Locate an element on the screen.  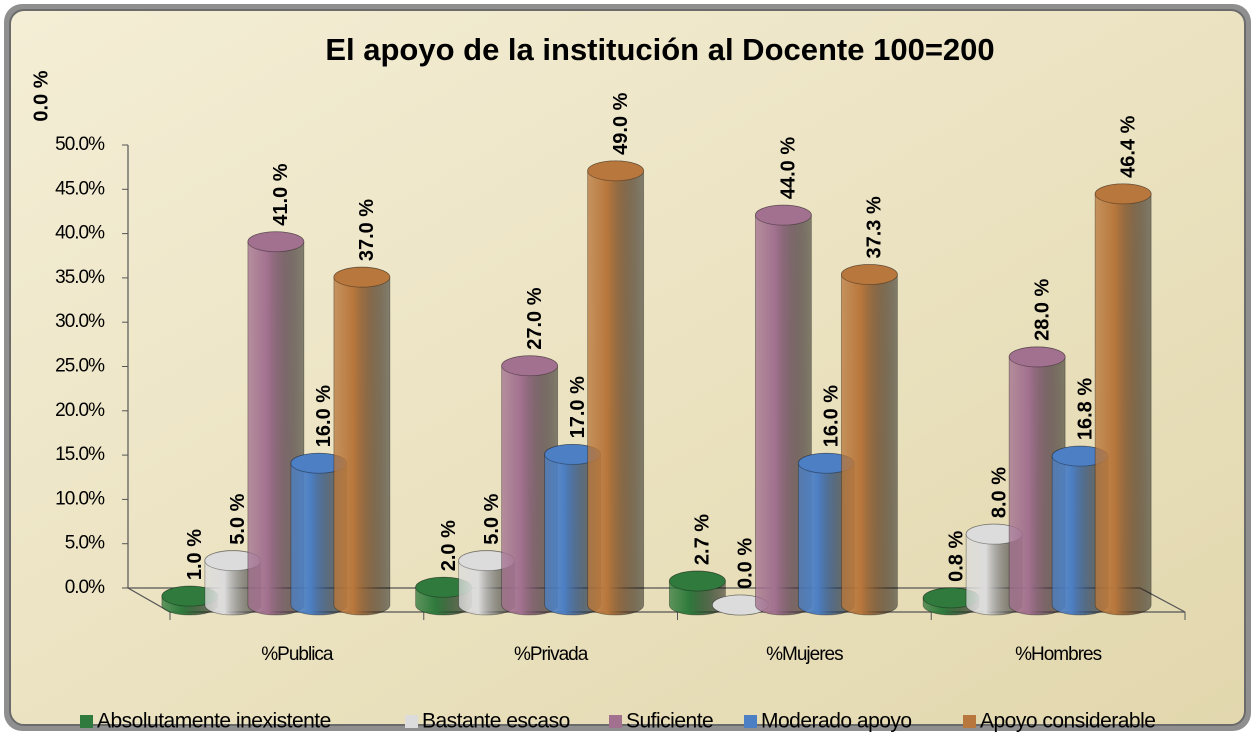
x-tick-label: %Privada is located at coordinates (551, 654).